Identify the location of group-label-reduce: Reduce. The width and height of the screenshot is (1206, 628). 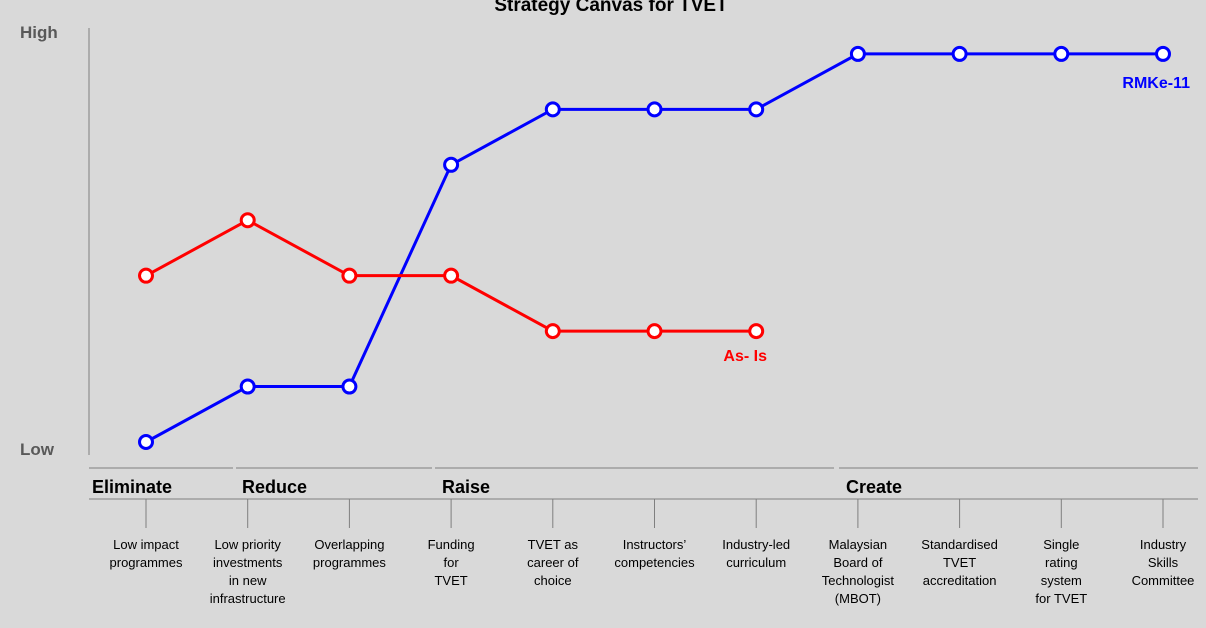
(274, 487).